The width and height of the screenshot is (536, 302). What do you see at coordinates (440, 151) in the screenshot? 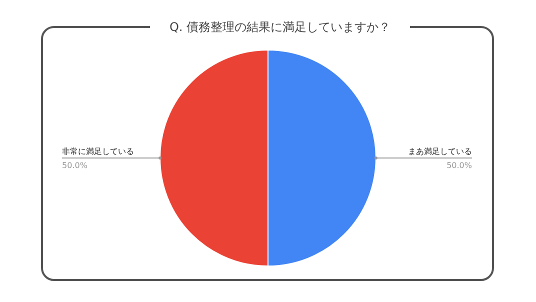
I see `slice-label: まあ満足している` at bounding box center [440, 151].